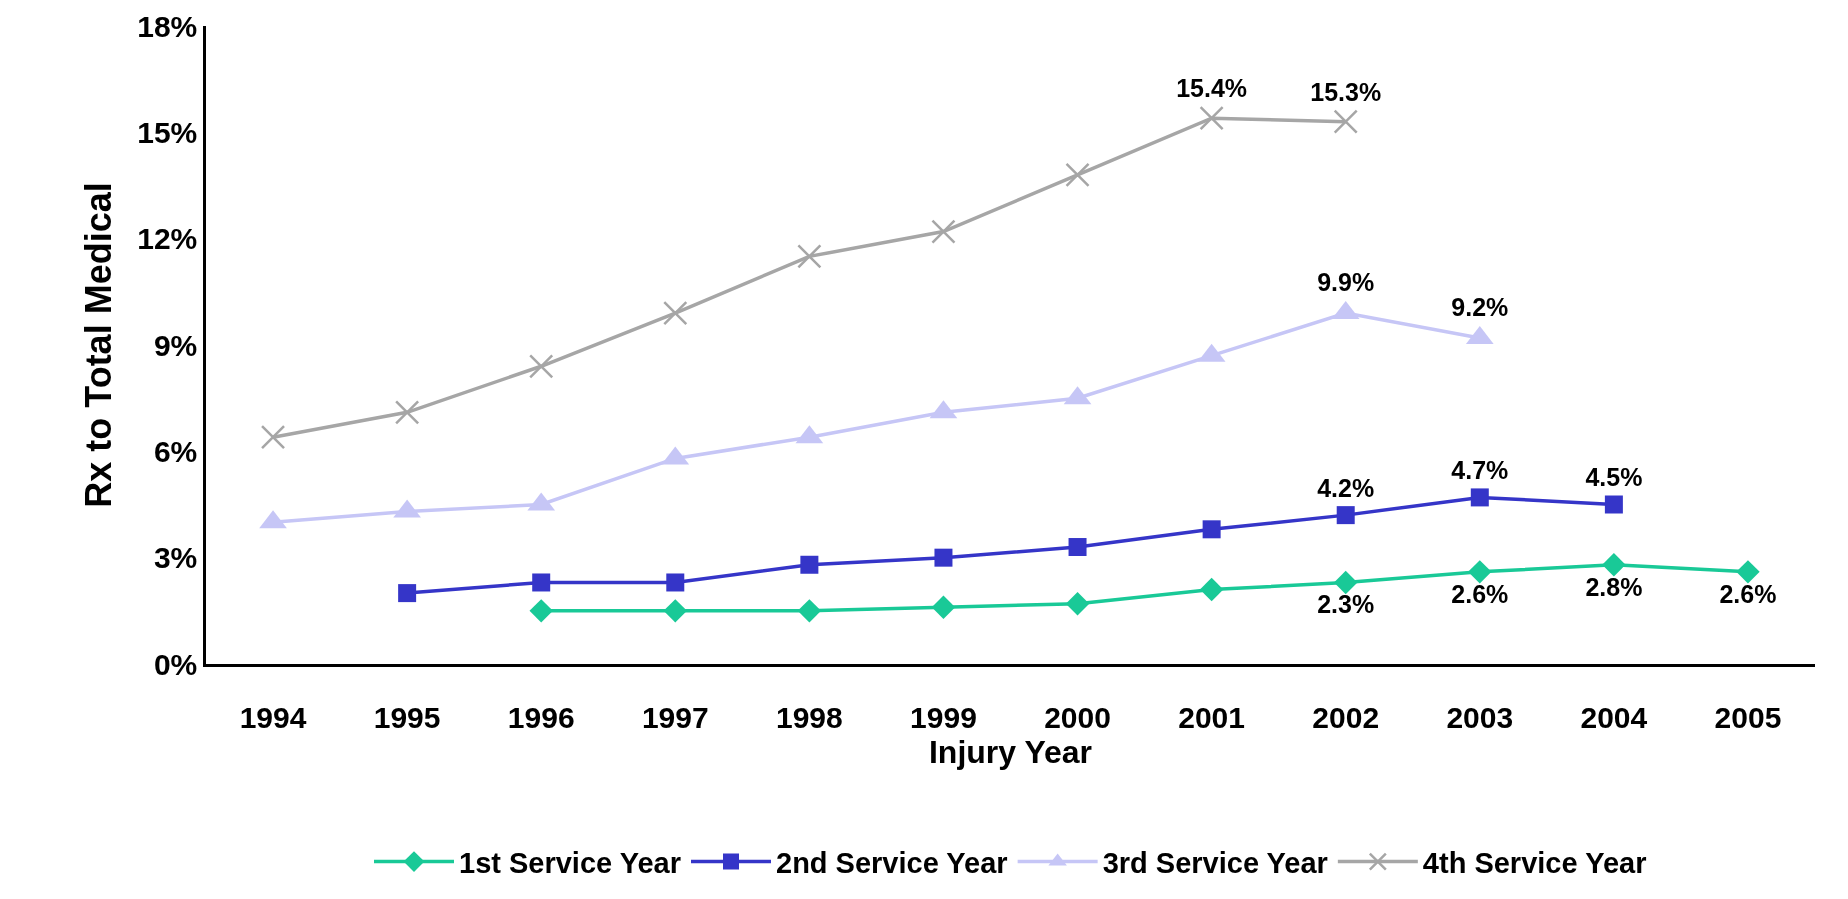 This screenshot has height=899, width=1848. Describe the element at coordinates (943, 717) in the screenshot. I see `x-tick-label: 1999` at that location.